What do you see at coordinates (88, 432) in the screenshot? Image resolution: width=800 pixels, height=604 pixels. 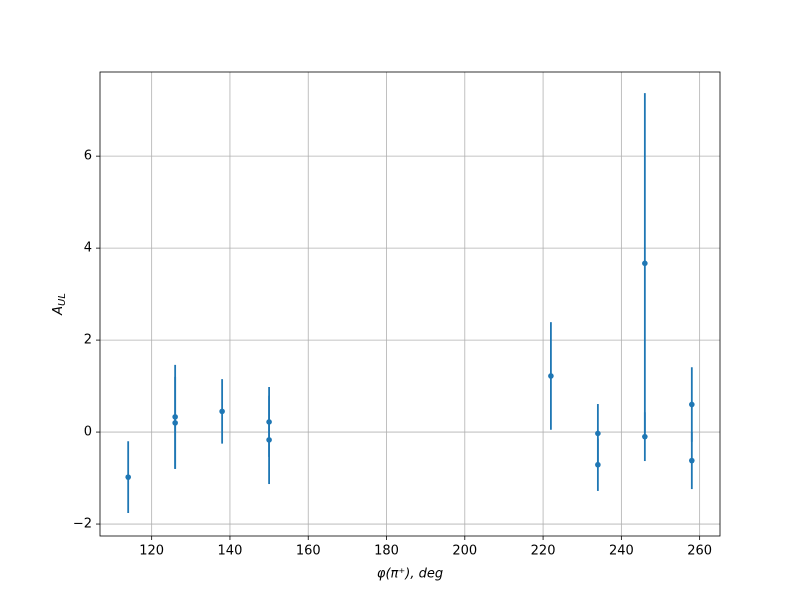 I see `y-tick-label: 0` at bounding box center [88, 432].